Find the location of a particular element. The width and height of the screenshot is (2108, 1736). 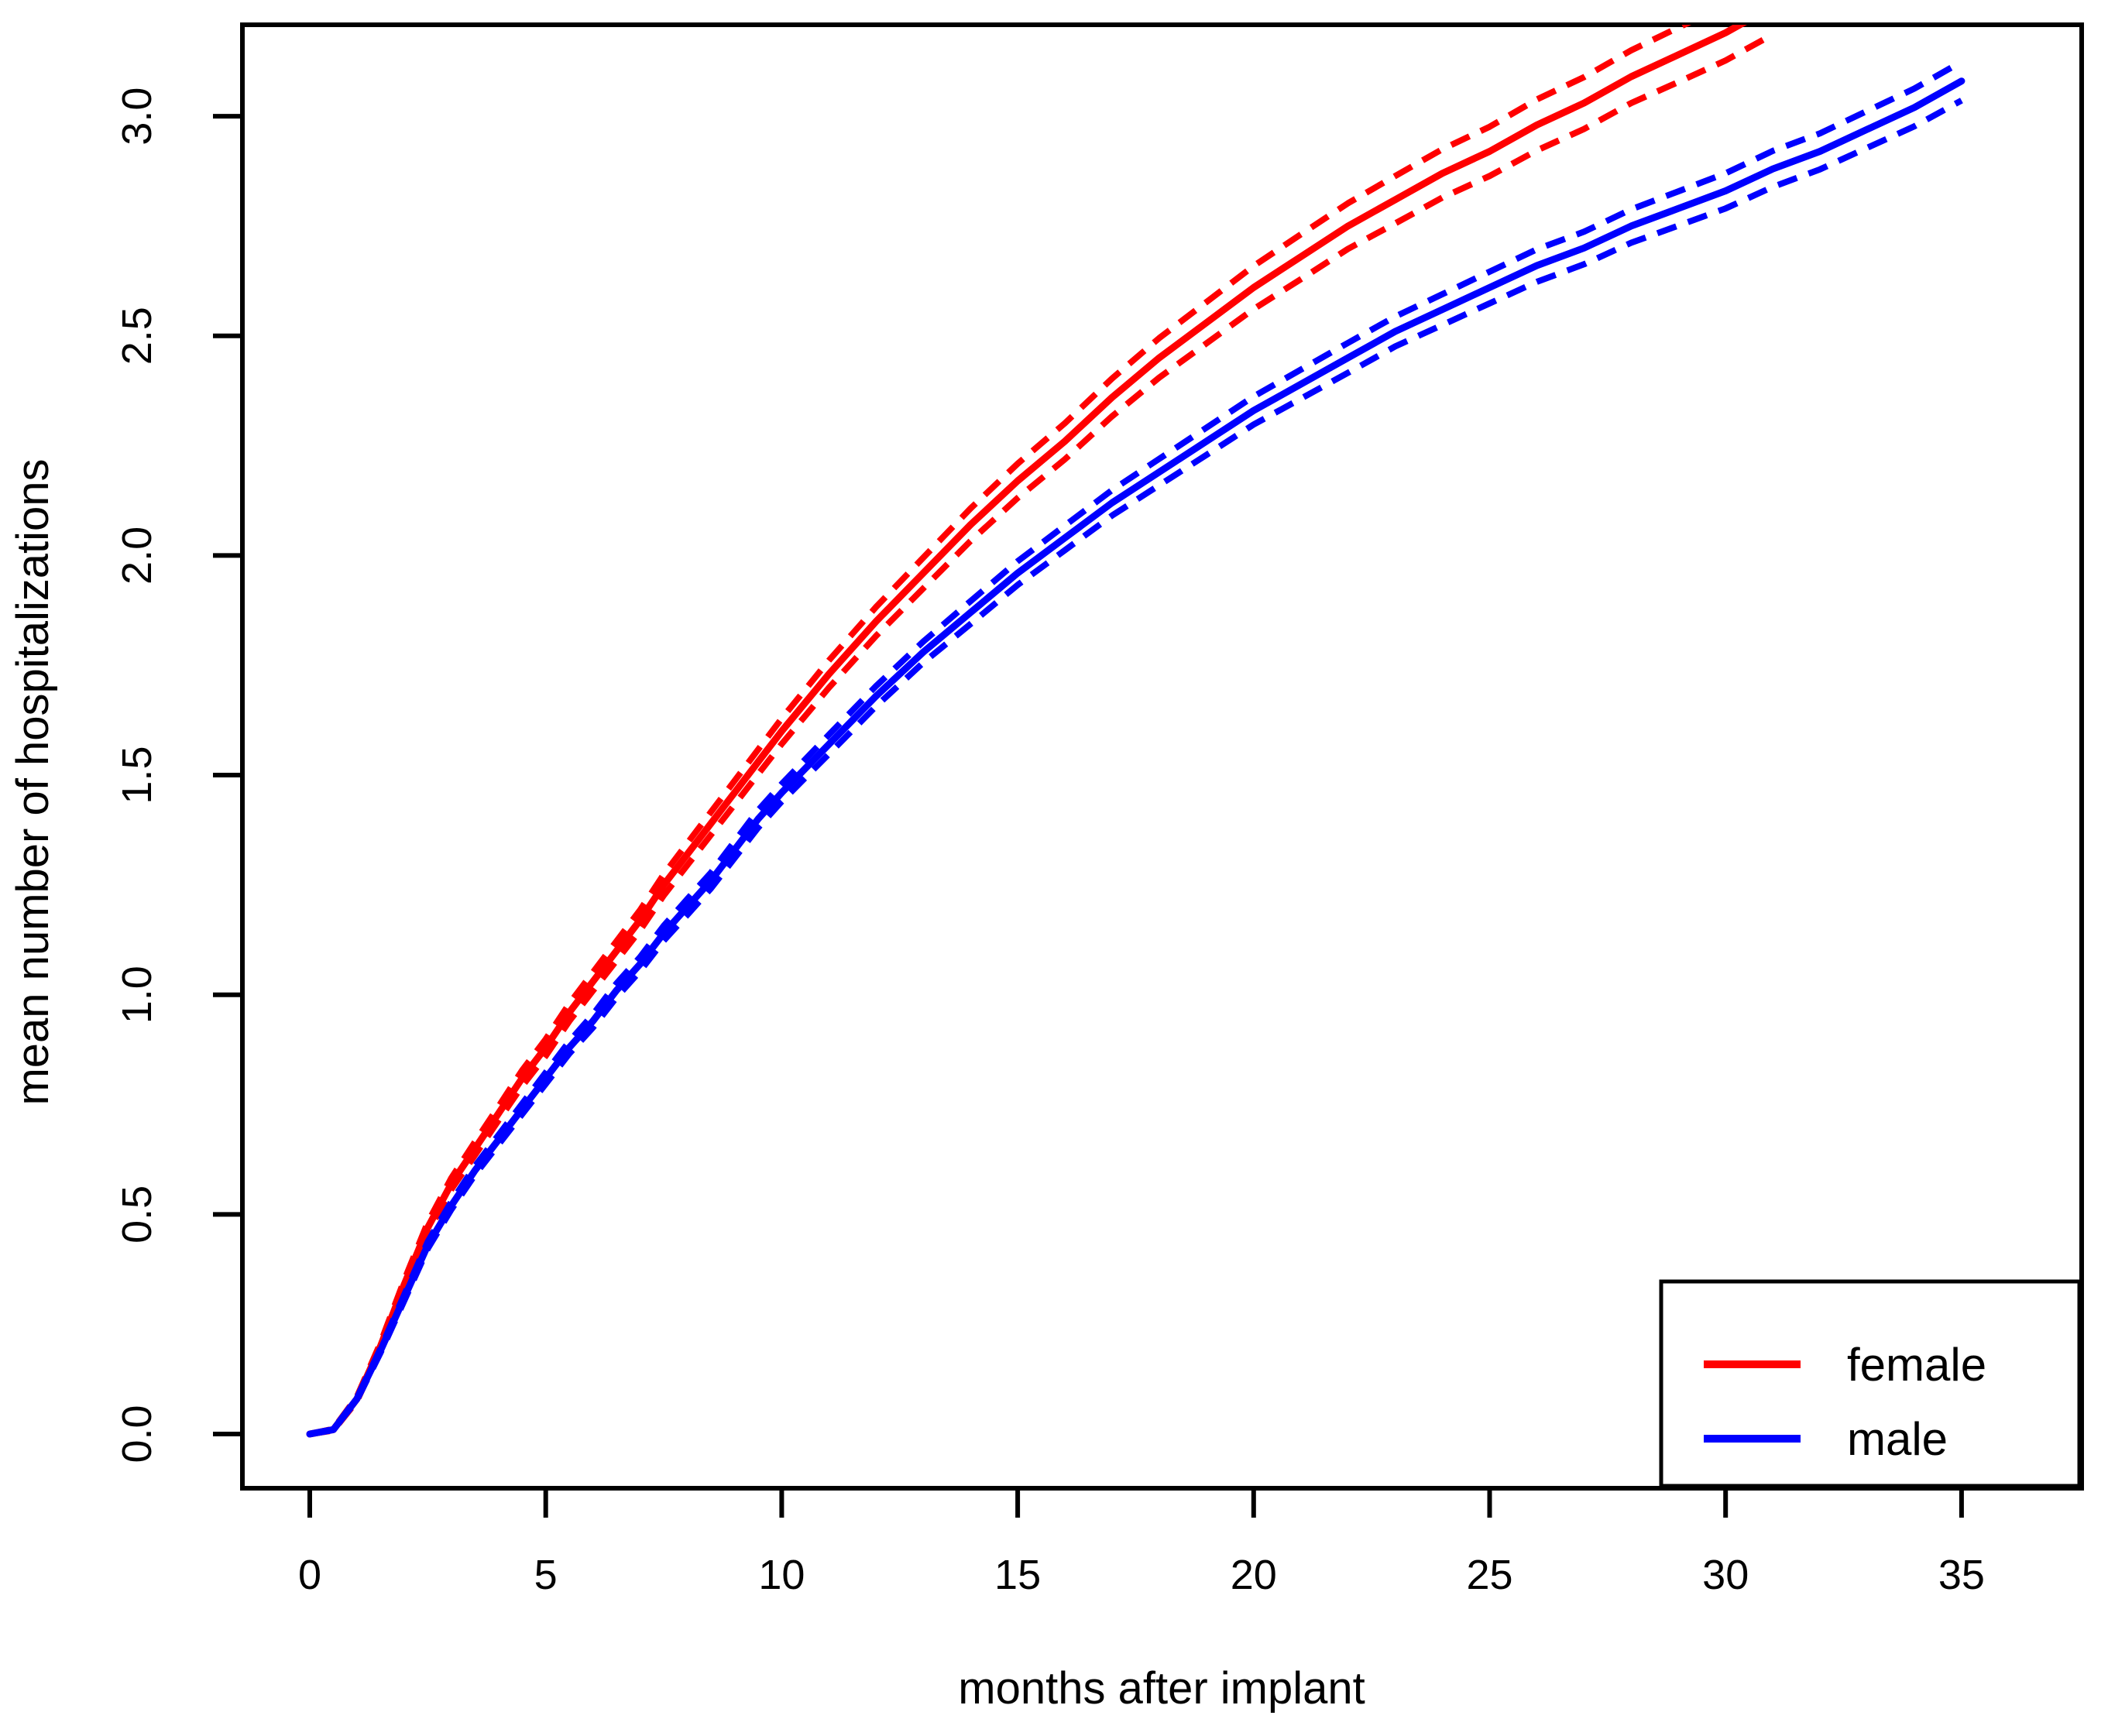

y-tick-label: 2.0 is located at coordinates (137, 556).